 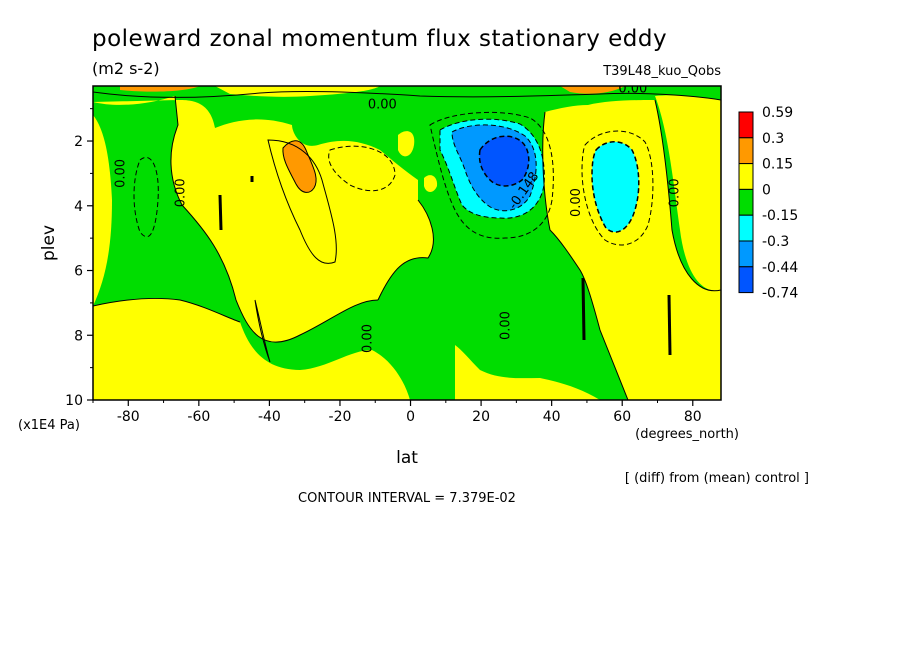 What do you see at coordinates (585, 255) in the screenshot?
I see `zero-contour-nh` at bounding box center [585, 255].